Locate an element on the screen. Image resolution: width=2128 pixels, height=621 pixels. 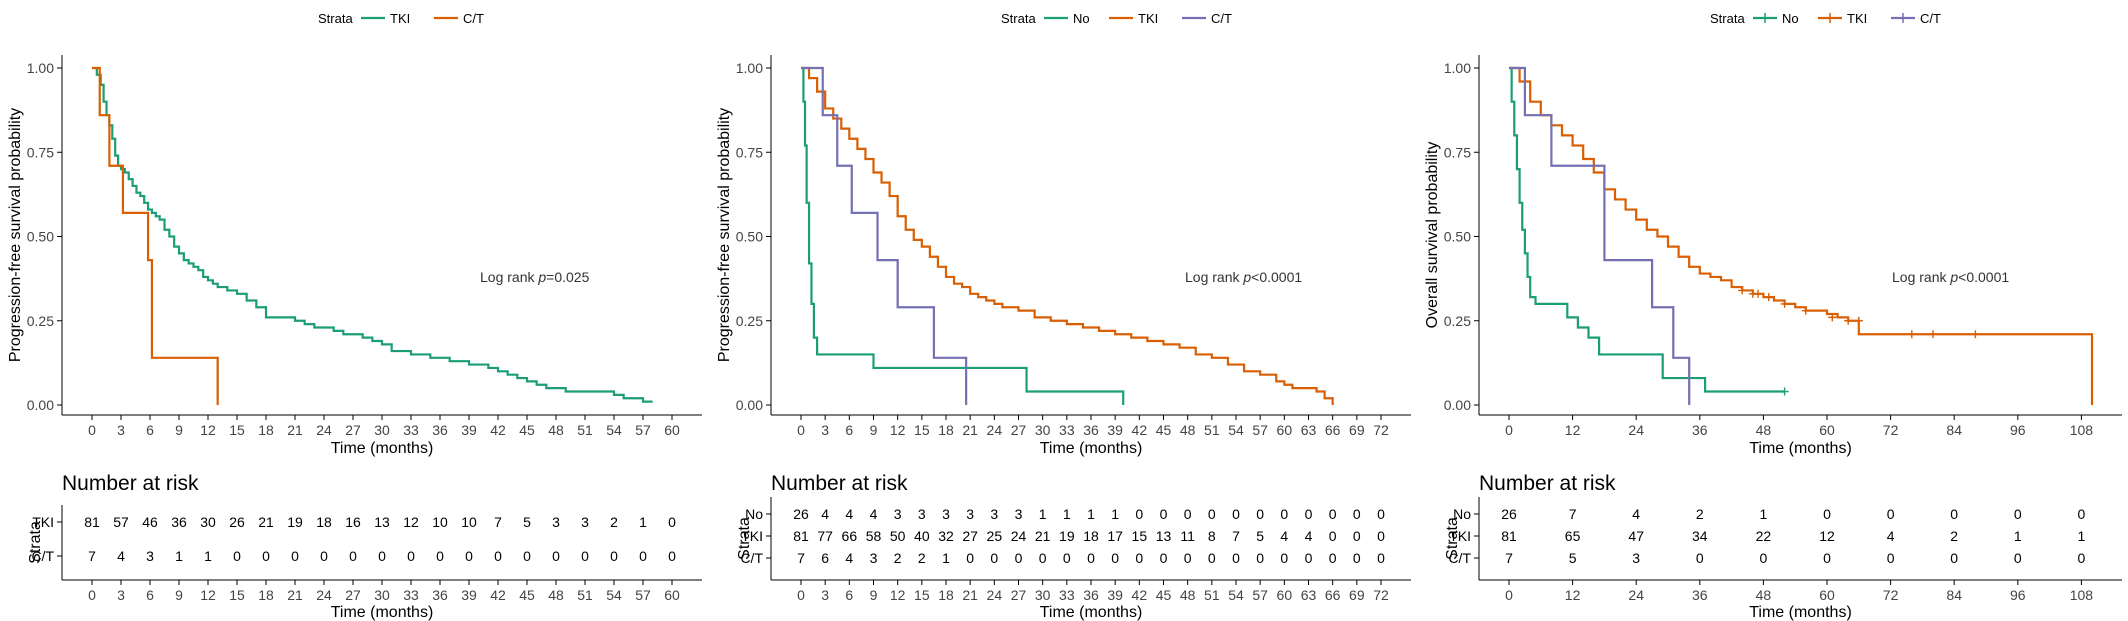
risk-cell: 26 is located at coordinates (237, 522).